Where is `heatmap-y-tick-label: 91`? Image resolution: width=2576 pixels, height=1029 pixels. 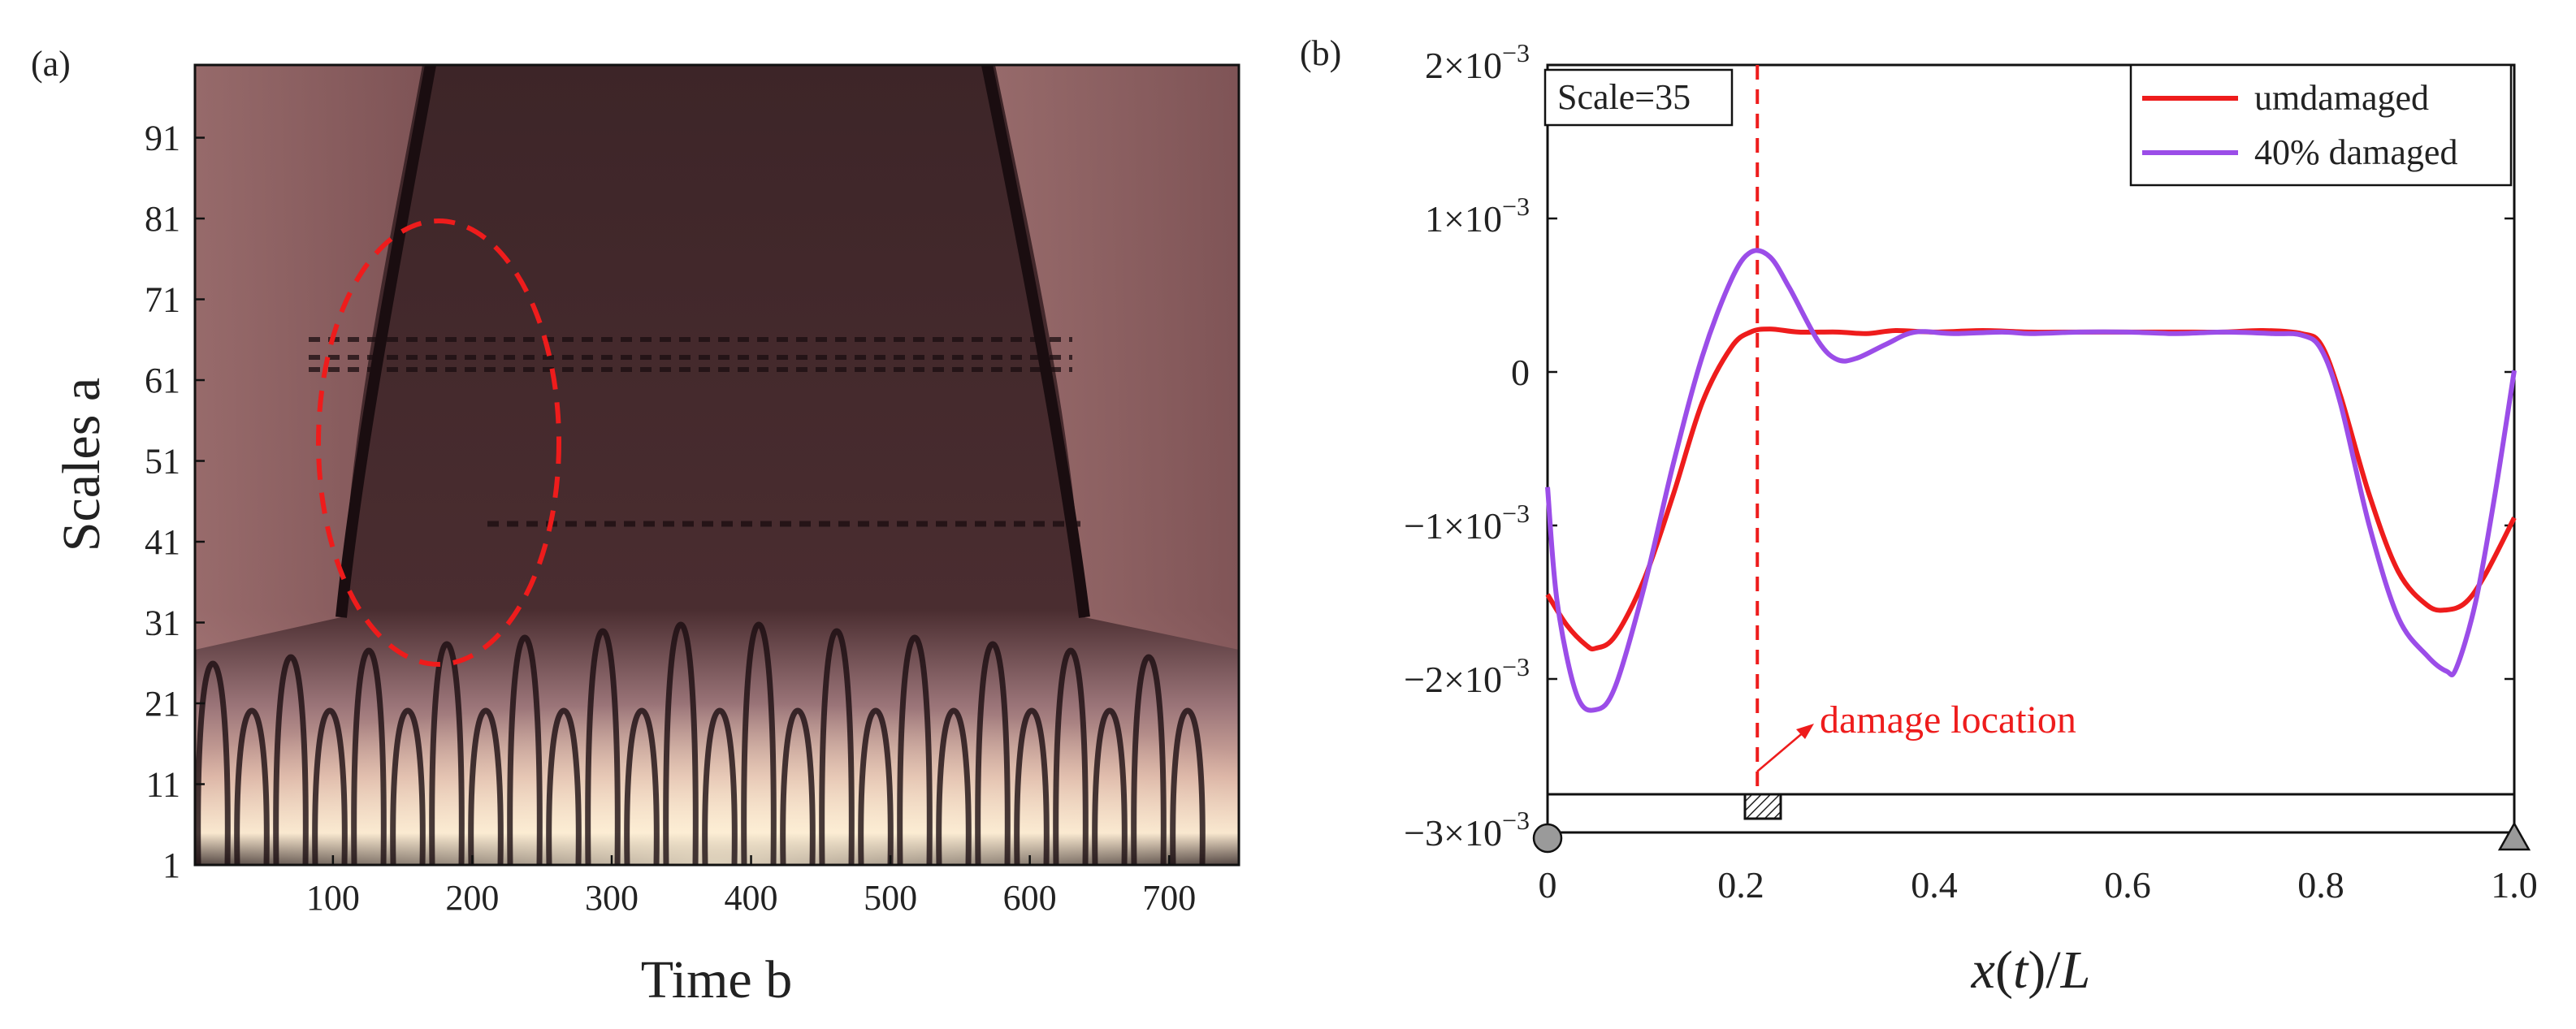 heatmap-y-tick-label: 91 is located at coordinates (162, 138).